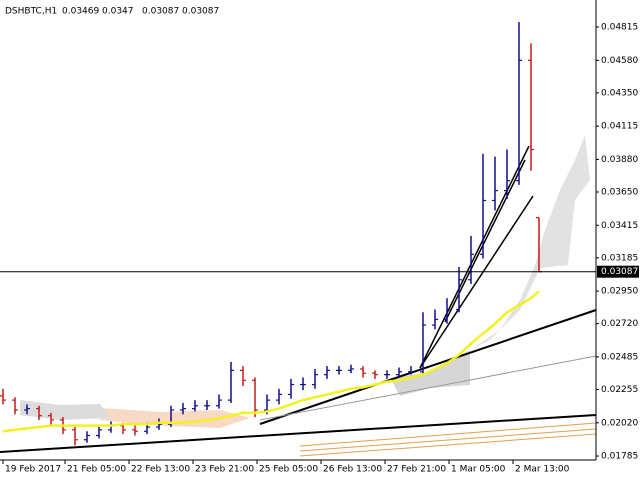 The width and height of the screenshot is (640, 480). Describe the element at coordinates (160, 12) in the screenshot. I see `ohlc-low: 0.03087` at that location.